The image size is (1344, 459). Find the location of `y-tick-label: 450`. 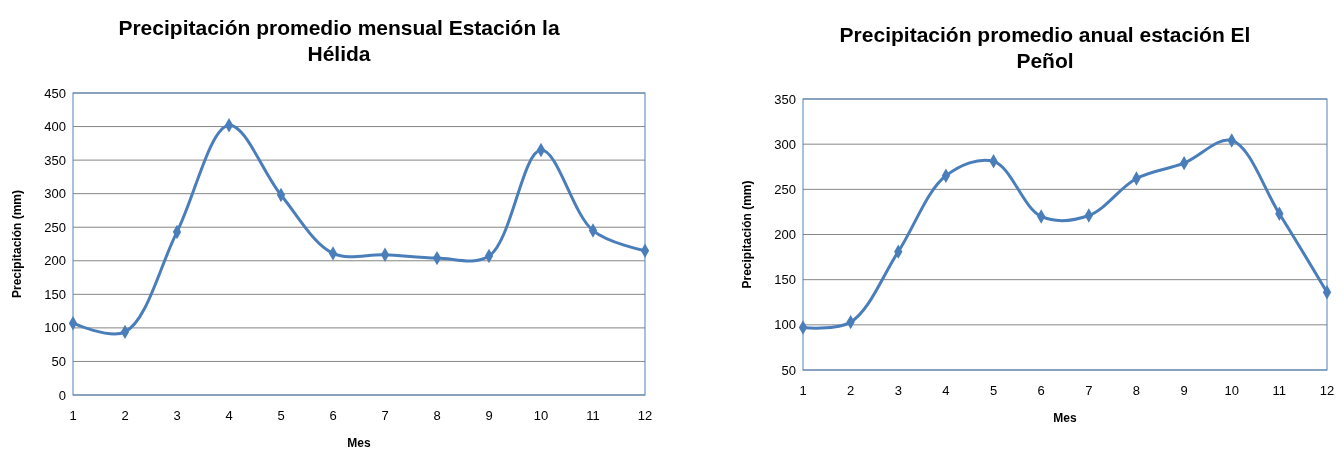

y-tick-label: 450 is located at coordinates (55, 93).